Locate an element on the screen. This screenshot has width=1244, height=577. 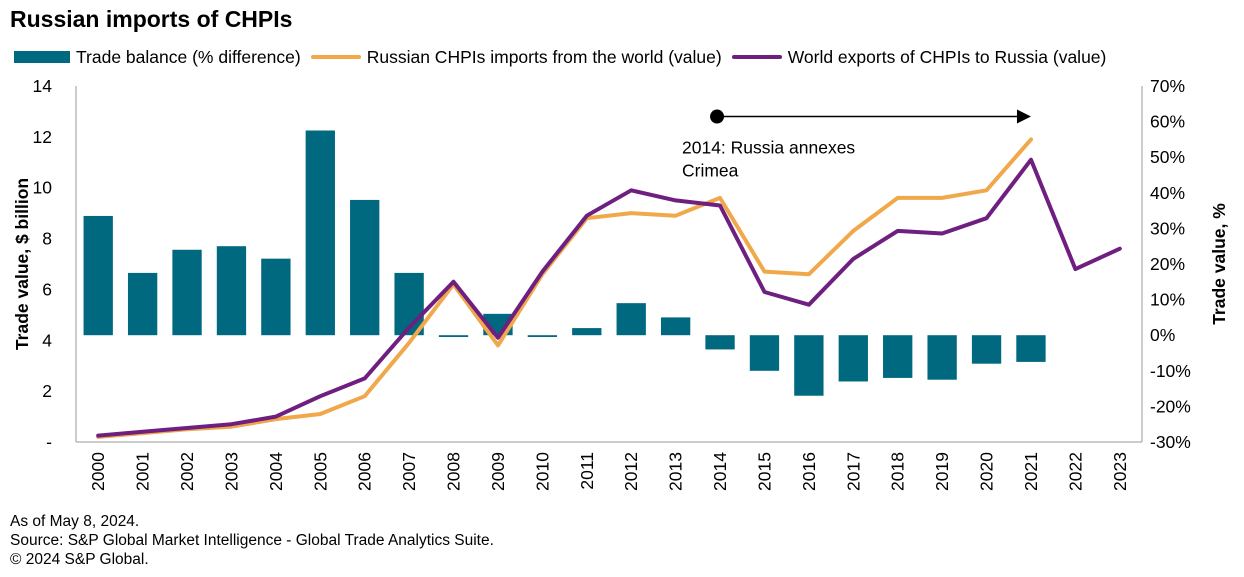
legend-swatch-bars is located at coordinates (42, 57).